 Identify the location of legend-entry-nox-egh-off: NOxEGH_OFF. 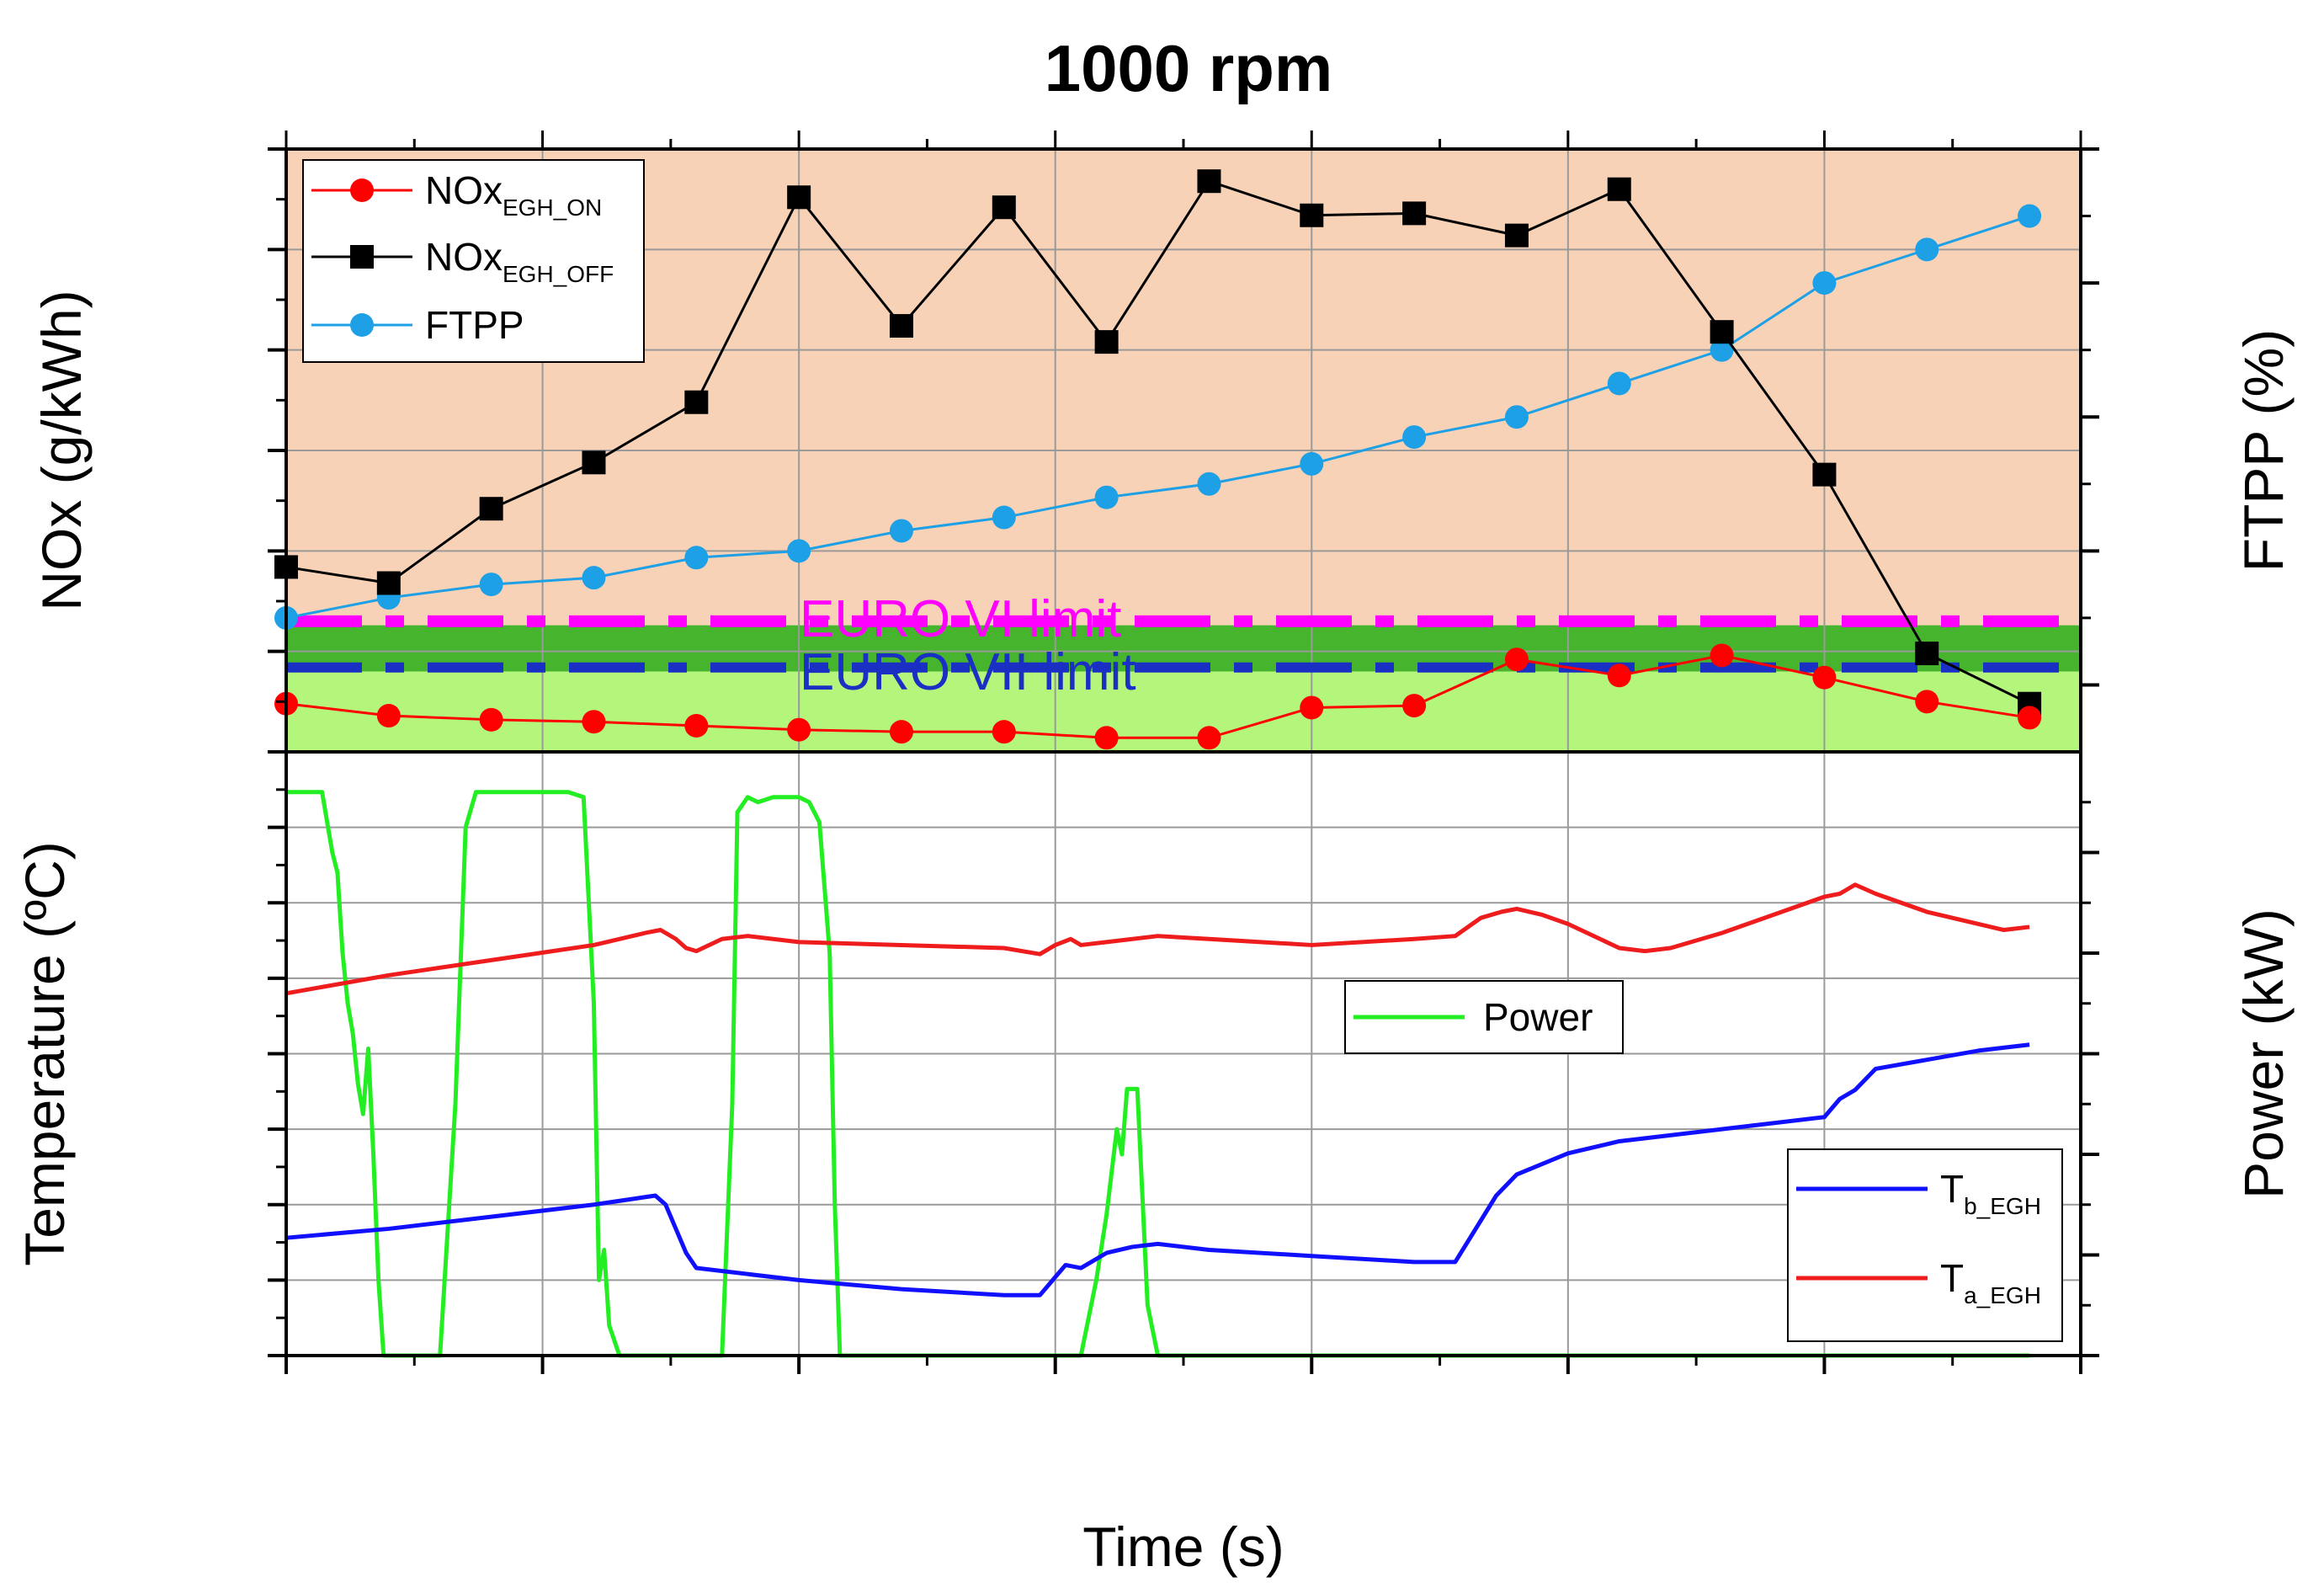
(462, 261).